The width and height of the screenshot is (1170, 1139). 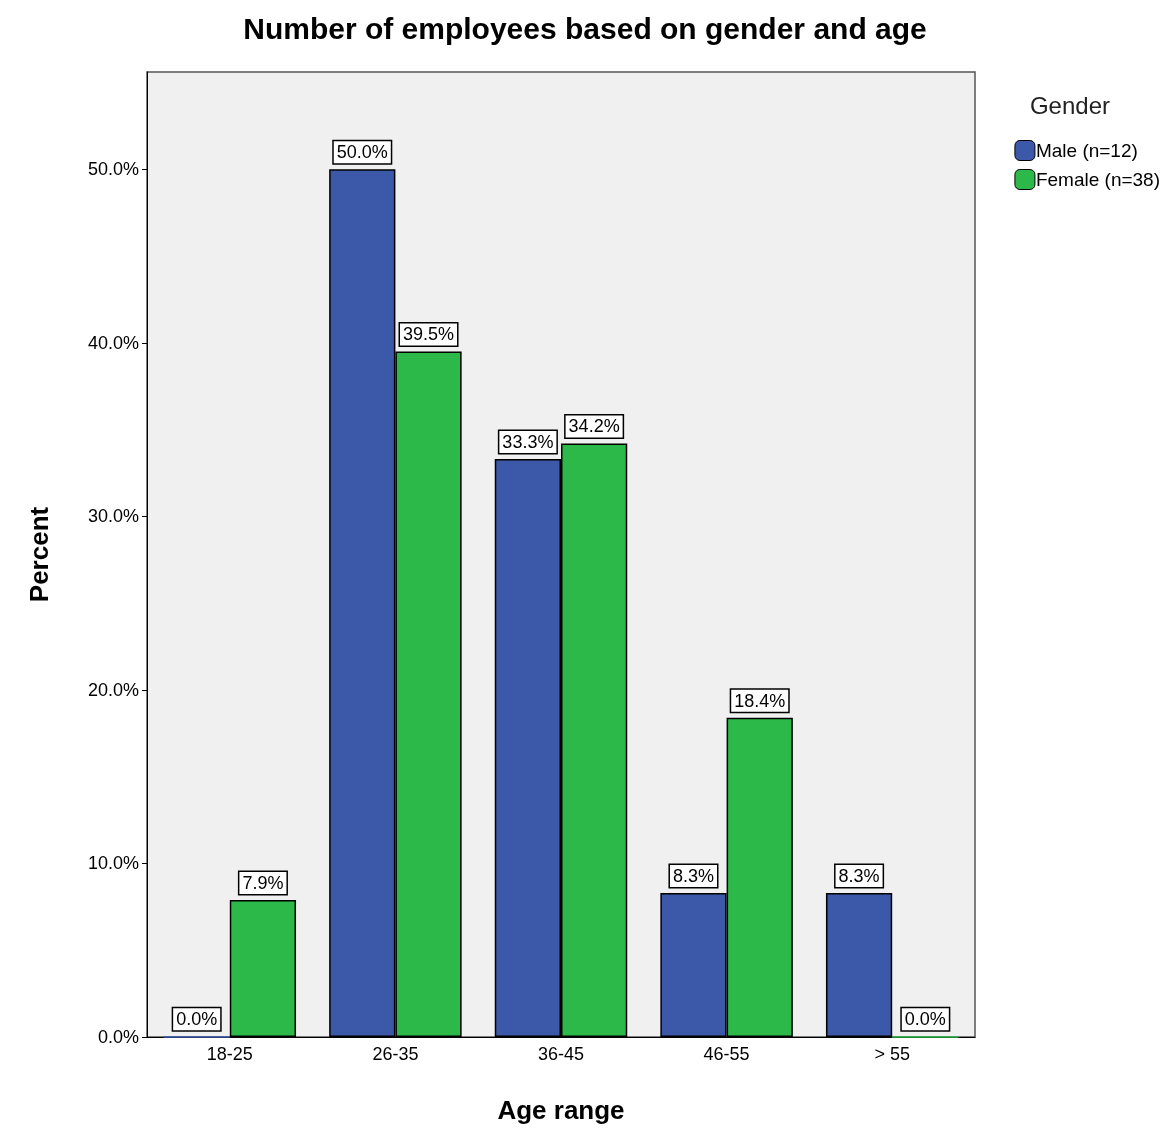 I want to click on y-tick-label: 0.0%, so click(x=118, y=1037).